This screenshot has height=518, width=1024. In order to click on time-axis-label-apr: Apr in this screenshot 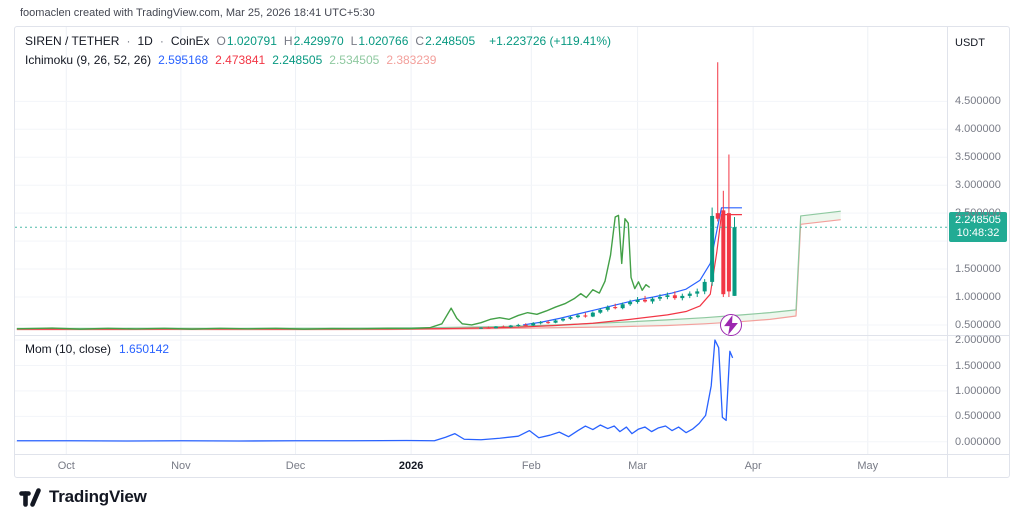, I will do `click(753, 466)`.